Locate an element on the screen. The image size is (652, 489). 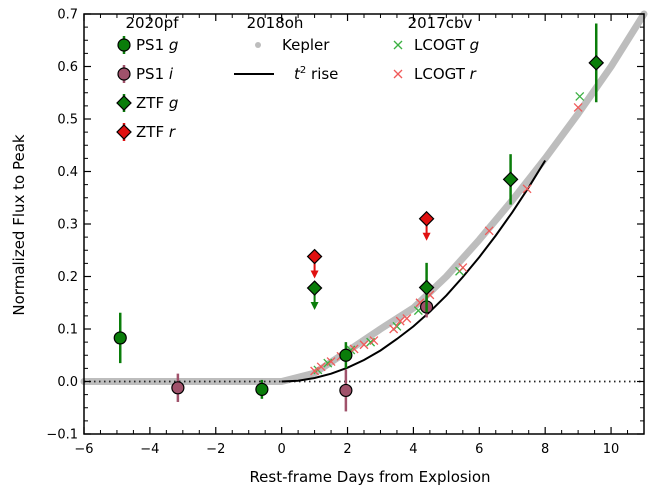
legend-label-lcogtr: LCOGT r is located at coordinates (445, 74).